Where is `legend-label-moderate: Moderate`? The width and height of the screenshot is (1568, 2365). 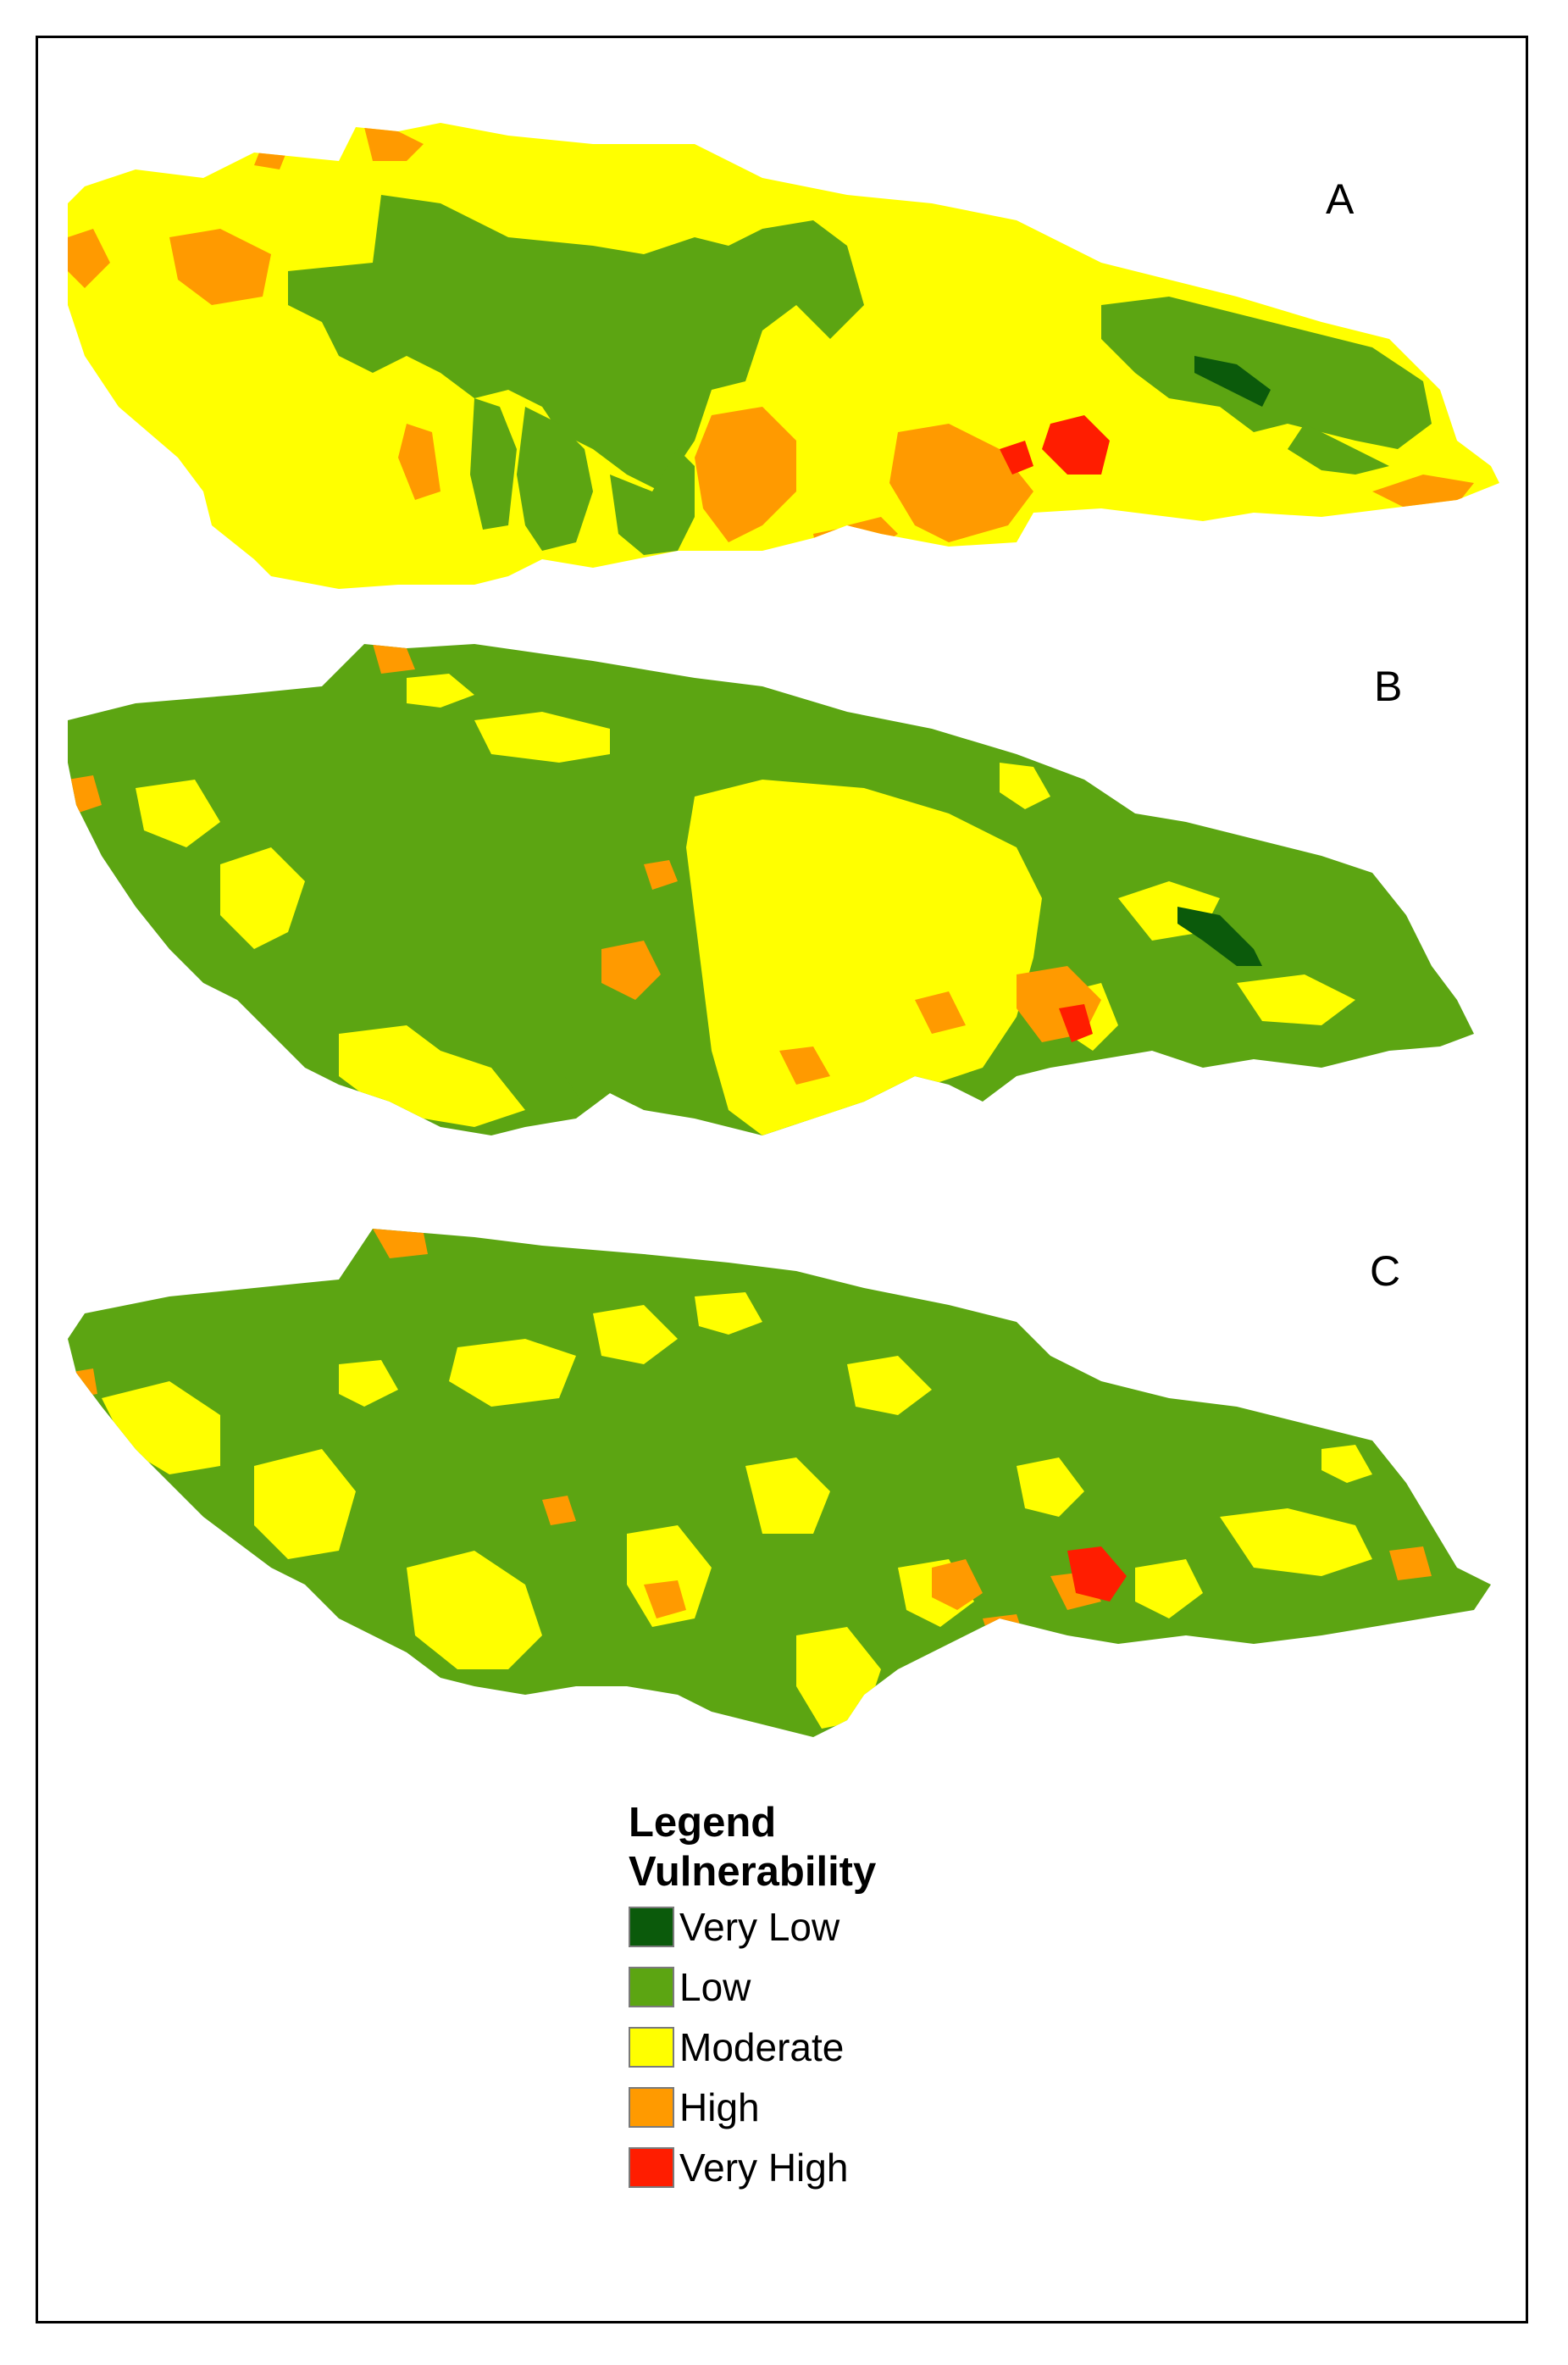 legend-label-moderate: Moderate is located at coordinates (762, 2047).